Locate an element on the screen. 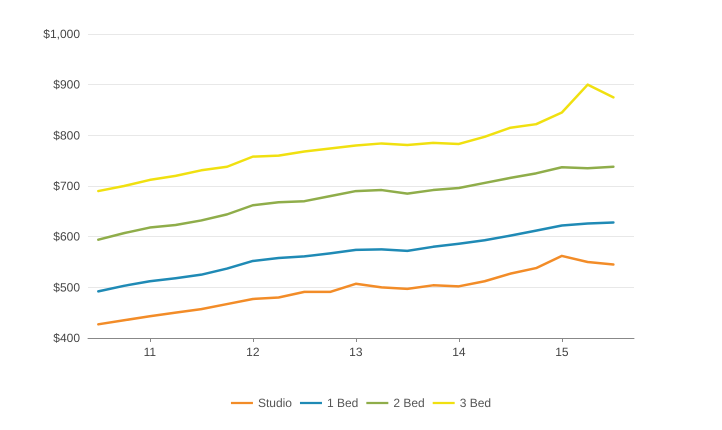 This screenshot has height=430, width=722. y-tick-label: $700 is located at coordinates (66, 186).